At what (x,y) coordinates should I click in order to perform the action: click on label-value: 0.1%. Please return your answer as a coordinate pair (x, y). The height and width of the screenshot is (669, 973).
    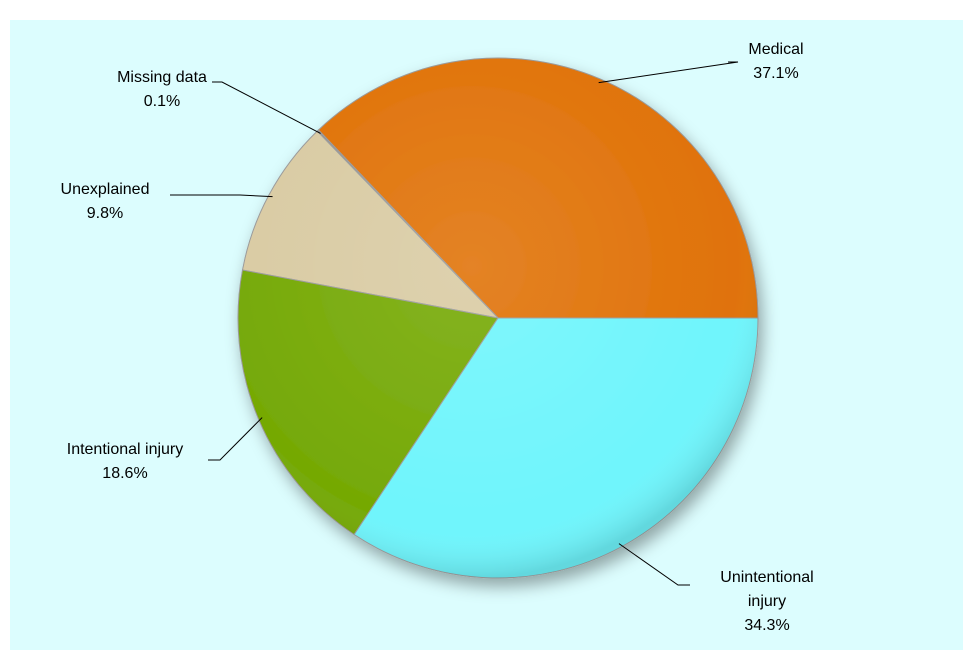
    Looking at the image, I should click on (162, 101).